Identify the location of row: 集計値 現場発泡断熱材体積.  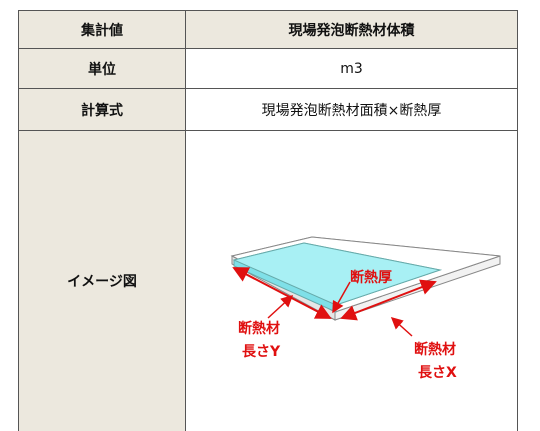
(268, 29).